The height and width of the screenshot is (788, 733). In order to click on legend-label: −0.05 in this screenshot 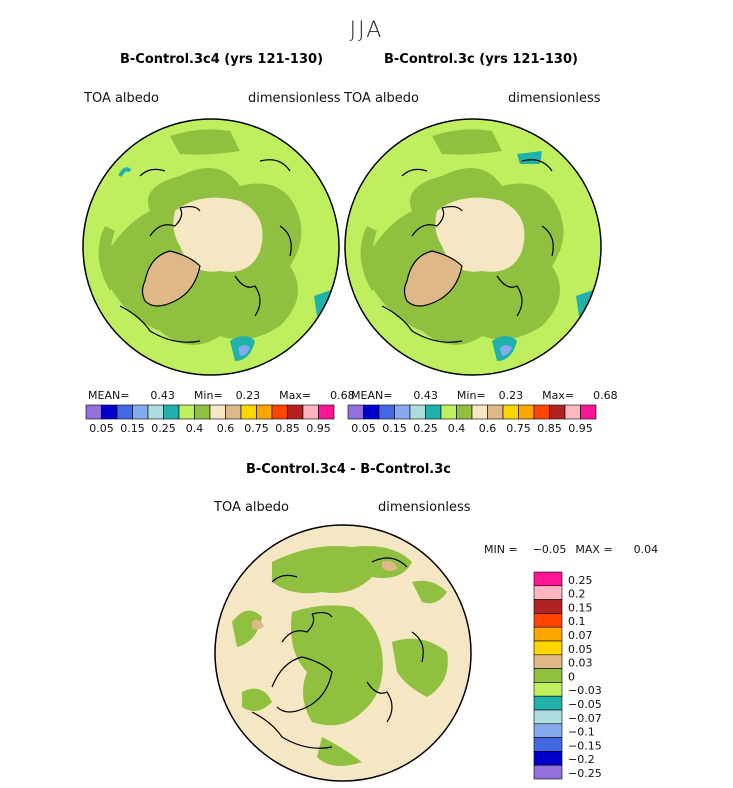, I will do `click(585, 704)`.